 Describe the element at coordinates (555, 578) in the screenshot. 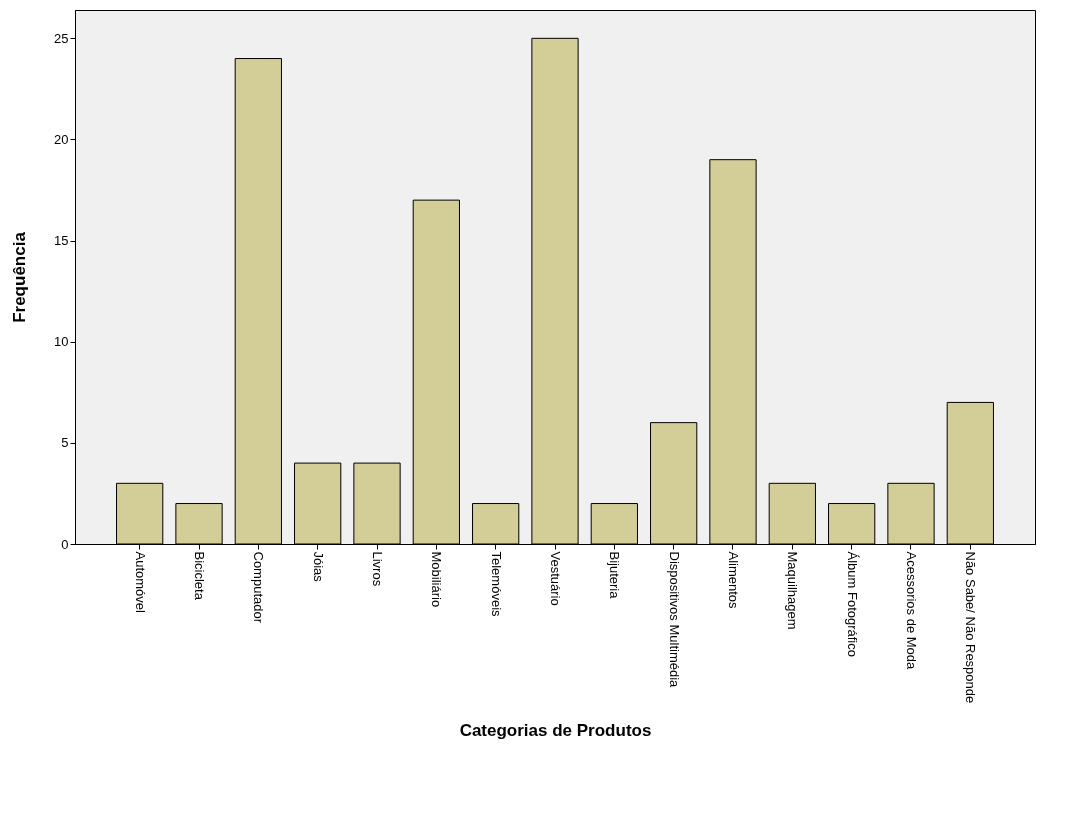

I see `x-tick-label: Vestuário` at that location.